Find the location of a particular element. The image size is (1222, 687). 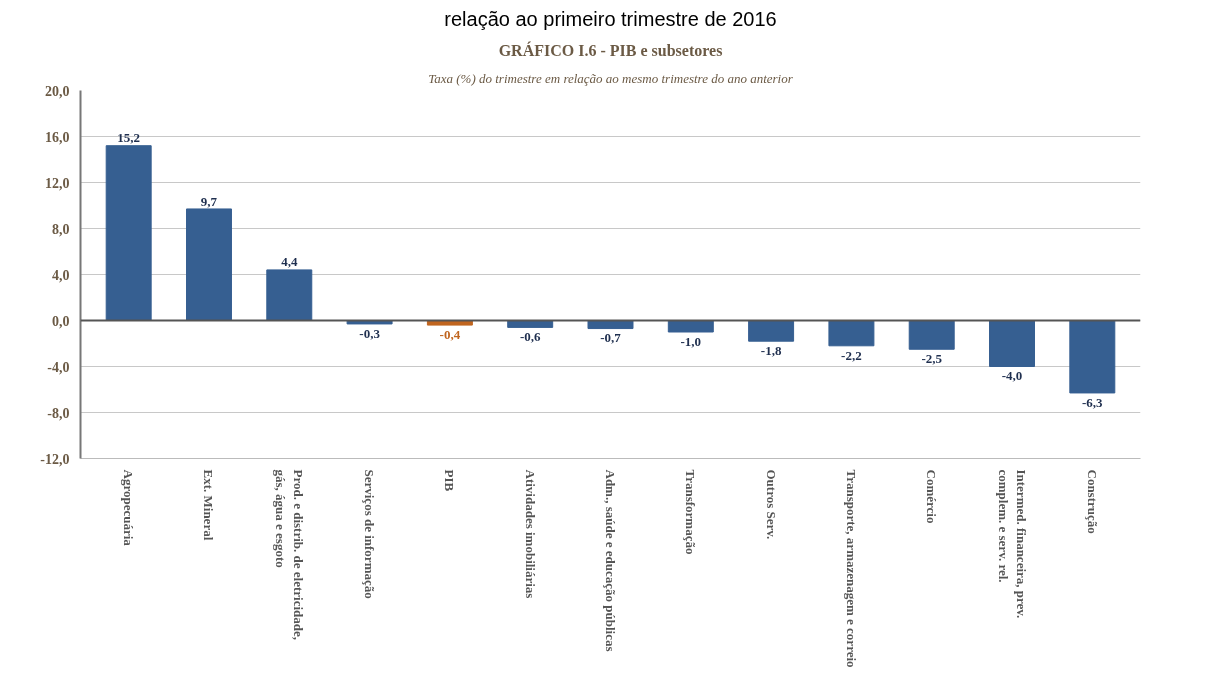

y-tick-label: 12,0 is located at coordinates (57, 183).